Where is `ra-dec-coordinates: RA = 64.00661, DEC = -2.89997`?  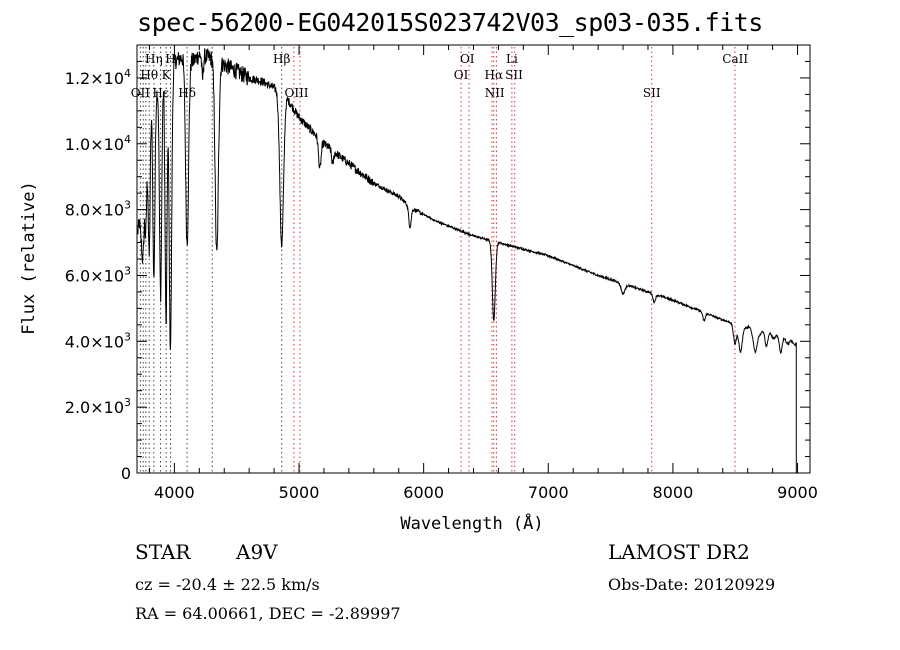 ra-dec-coordinates: RA = 64.00661, DEC = -2.89997 is located at coordinates (268, 613).